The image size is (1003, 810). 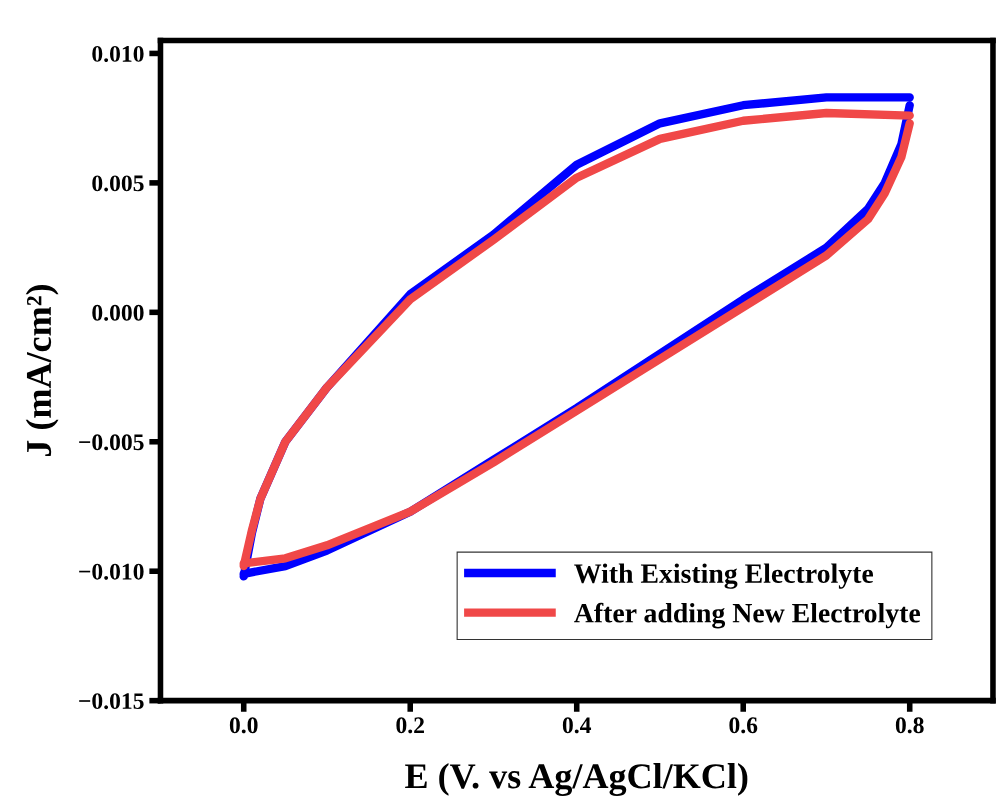 I want to click on x-tick-label: 0.2, so click(x=410, y=725).